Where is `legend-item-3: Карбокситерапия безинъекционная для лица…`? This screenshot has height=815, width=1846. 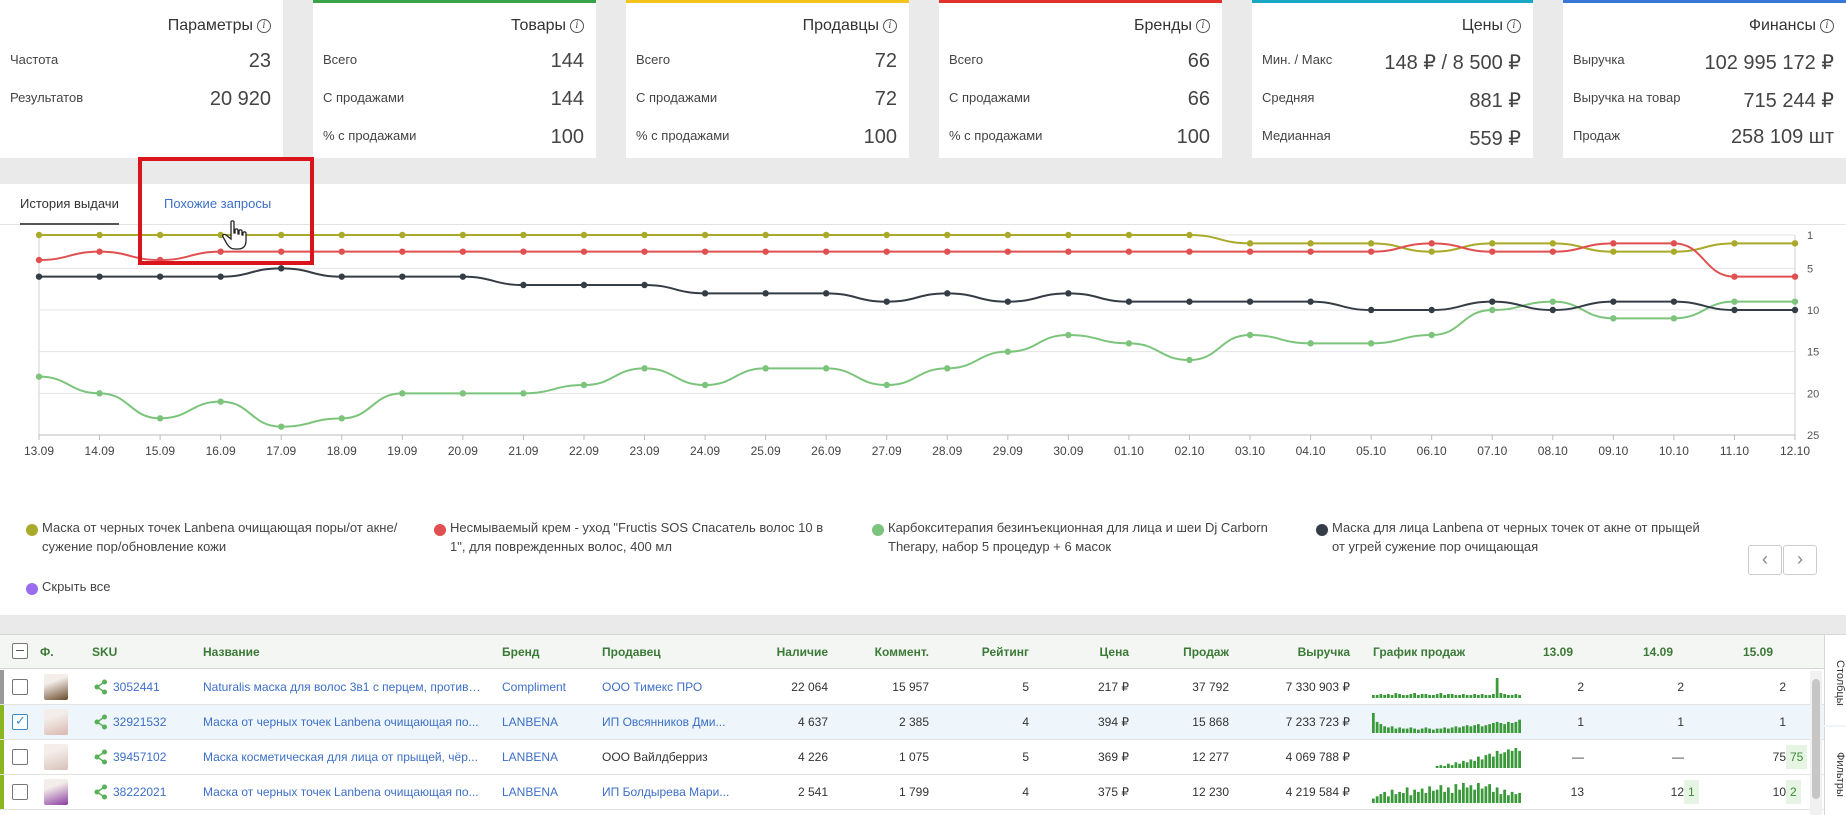 legend-item-3: Карбокситерапия безинъекционная для лица… is located at coordinates (1082, 538).